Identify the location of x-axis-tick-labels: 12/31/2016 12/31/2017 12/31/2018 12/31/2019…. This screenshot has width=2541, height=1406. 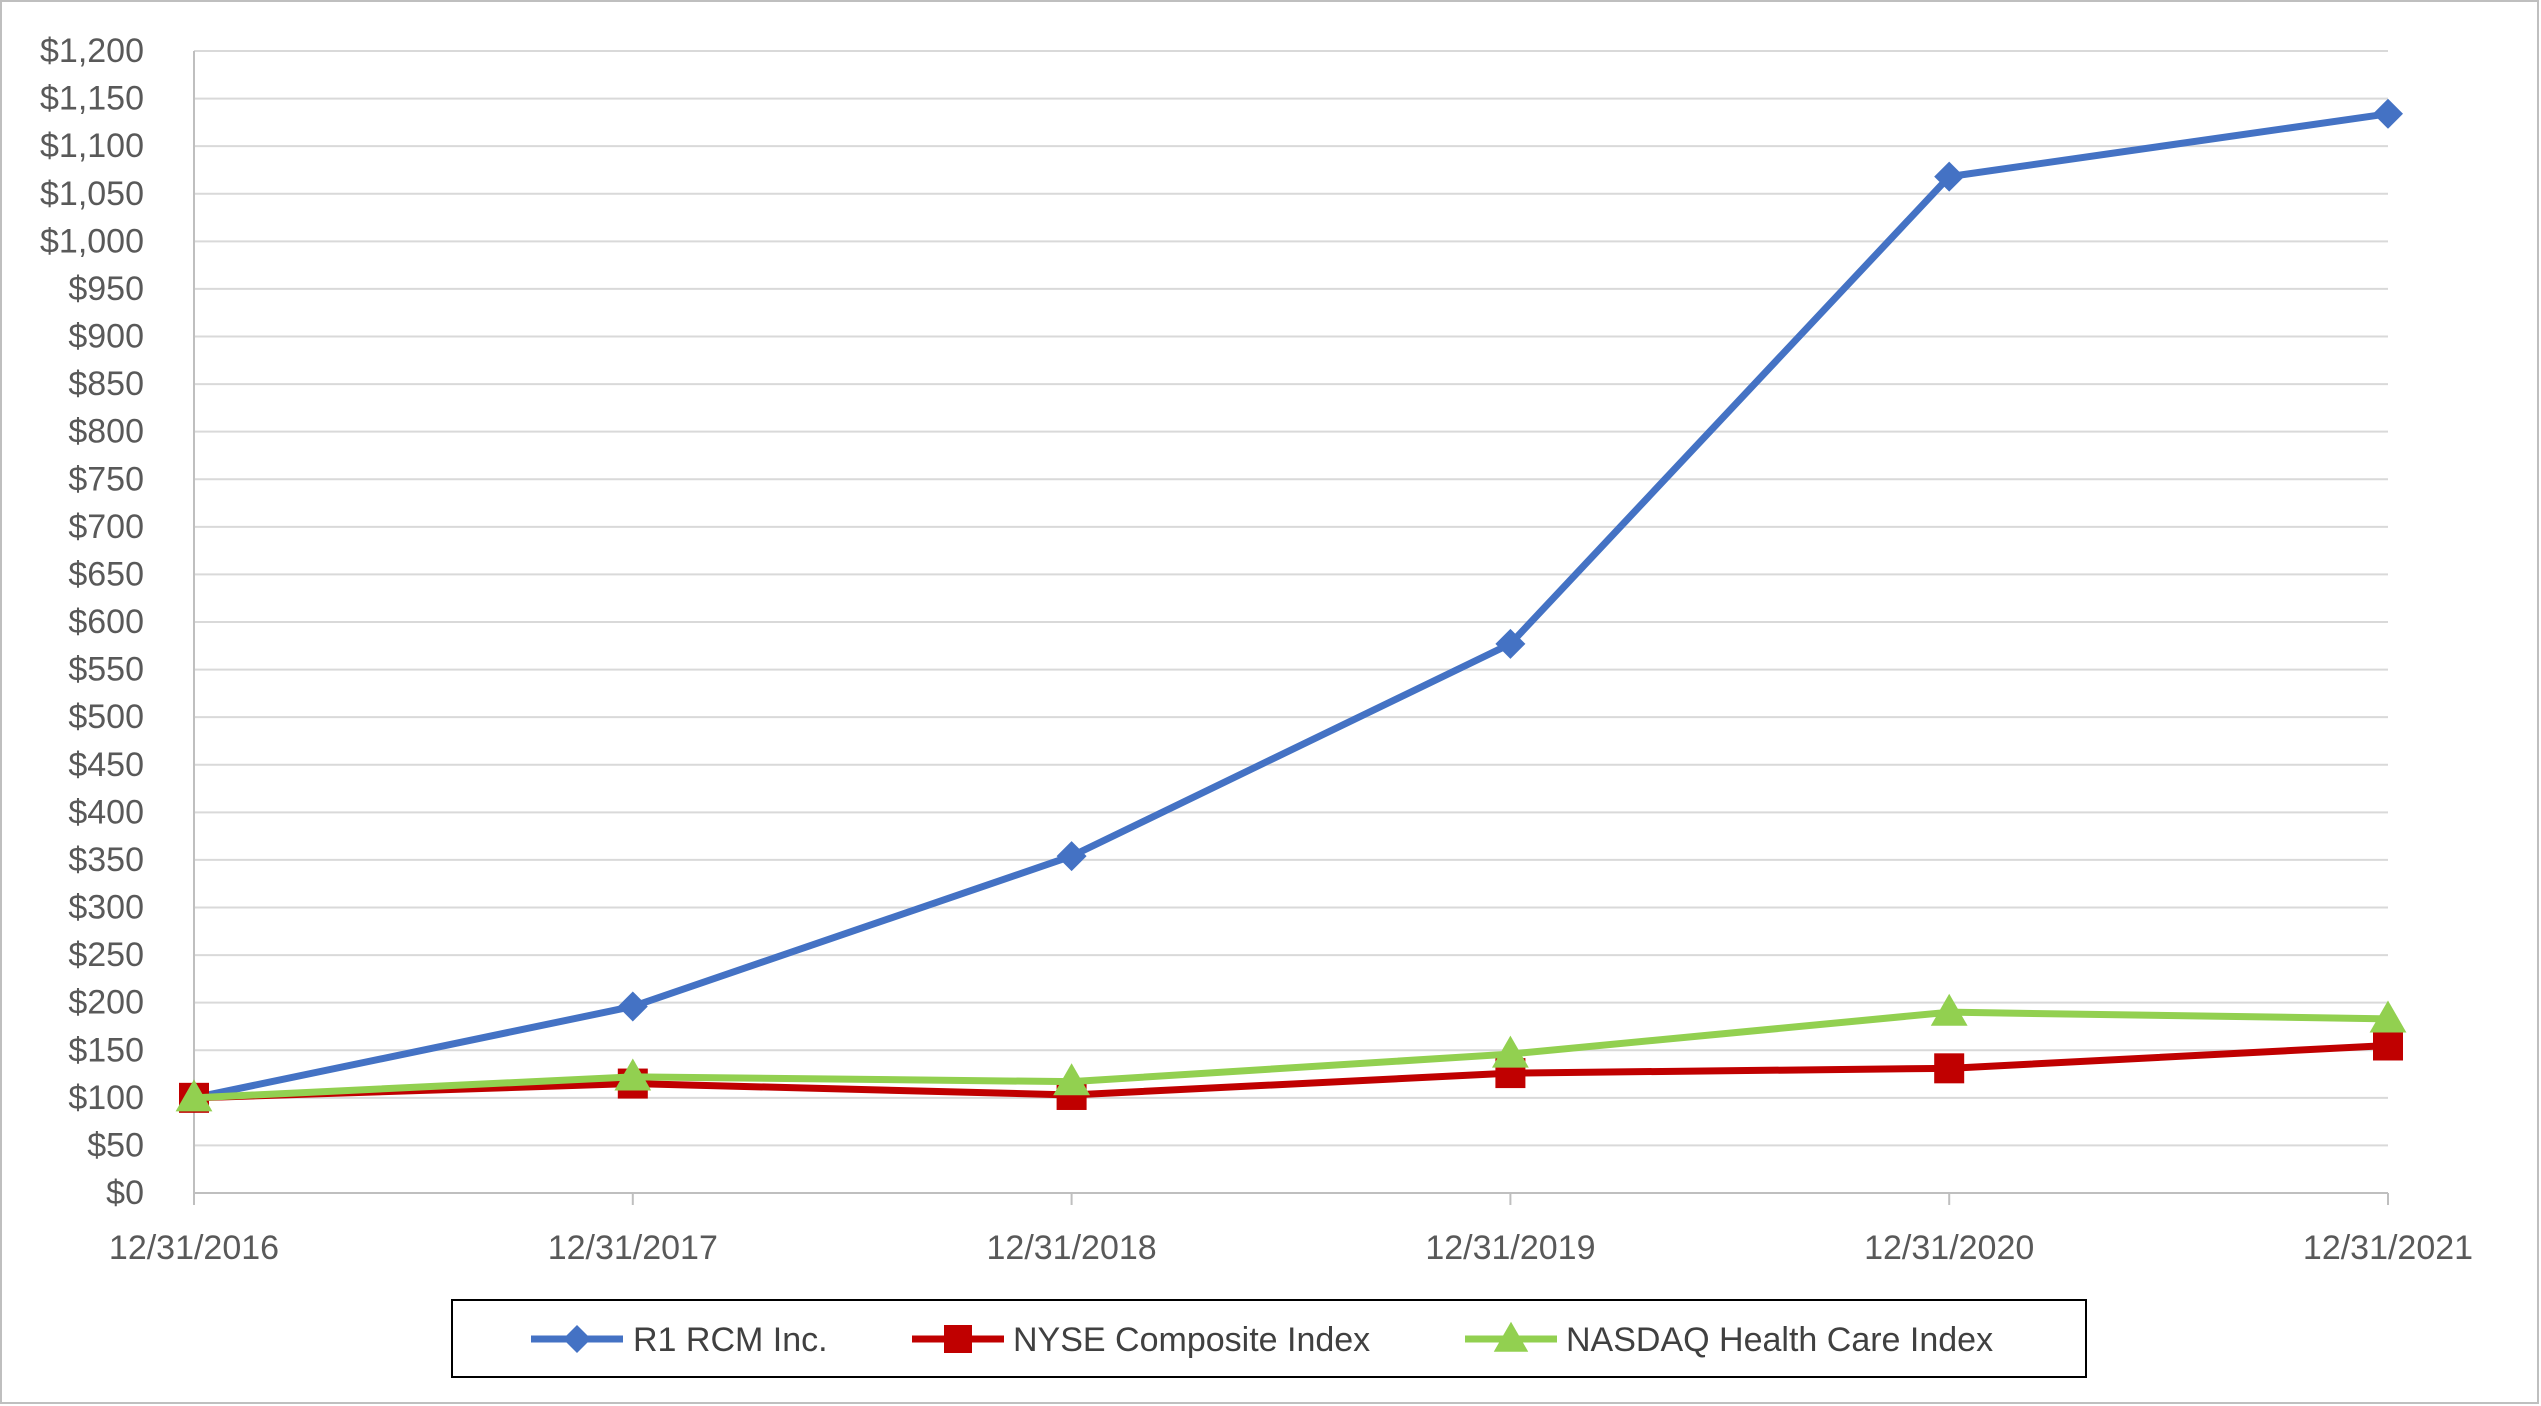
(1291, 1248).